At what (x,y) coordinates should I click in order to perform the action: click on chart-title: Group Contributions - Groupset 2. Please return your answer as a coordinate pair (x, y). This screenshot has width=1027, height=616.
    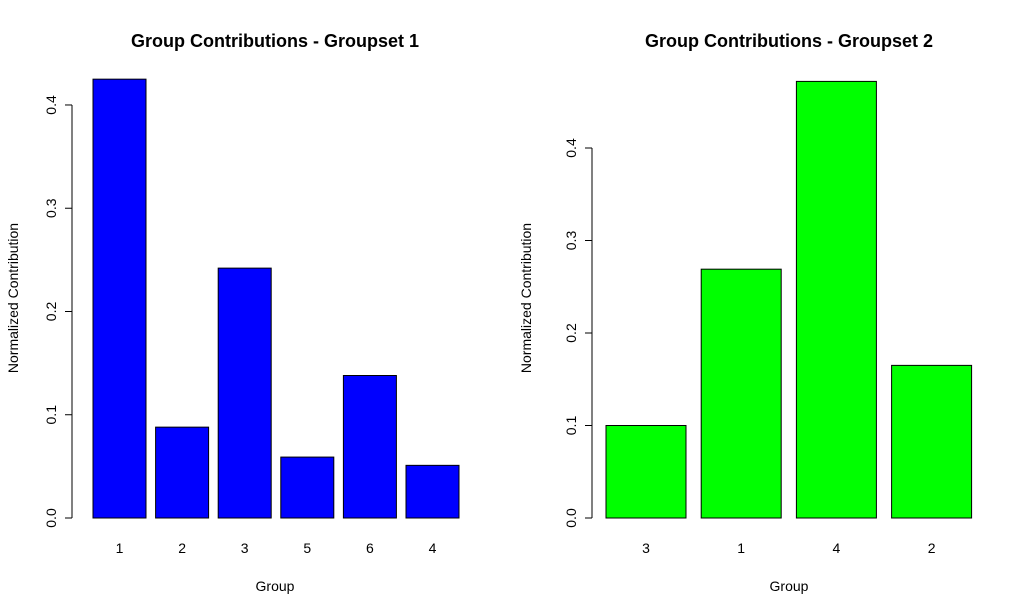
    Looking at the image, I should click on (789, 41).